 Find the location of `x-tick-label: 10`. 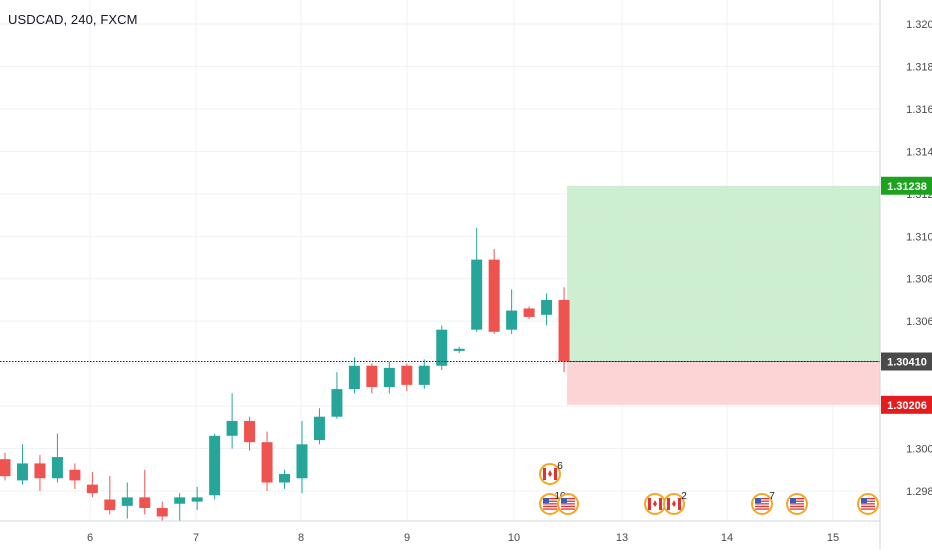

x-tick-label: 10 is located at coordinates (514, 538).